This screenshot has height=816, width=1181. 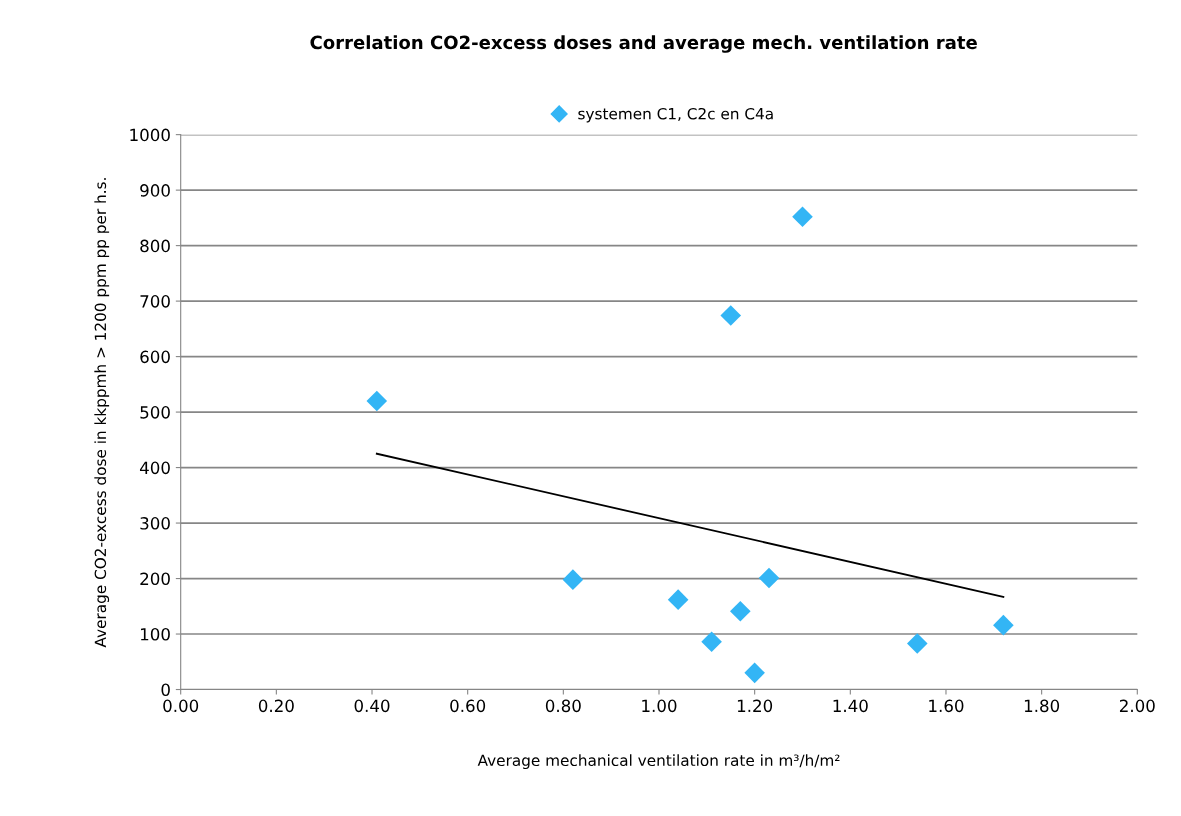 I want to click on x-tick-label: 1.60, so click(x=946, y=706).